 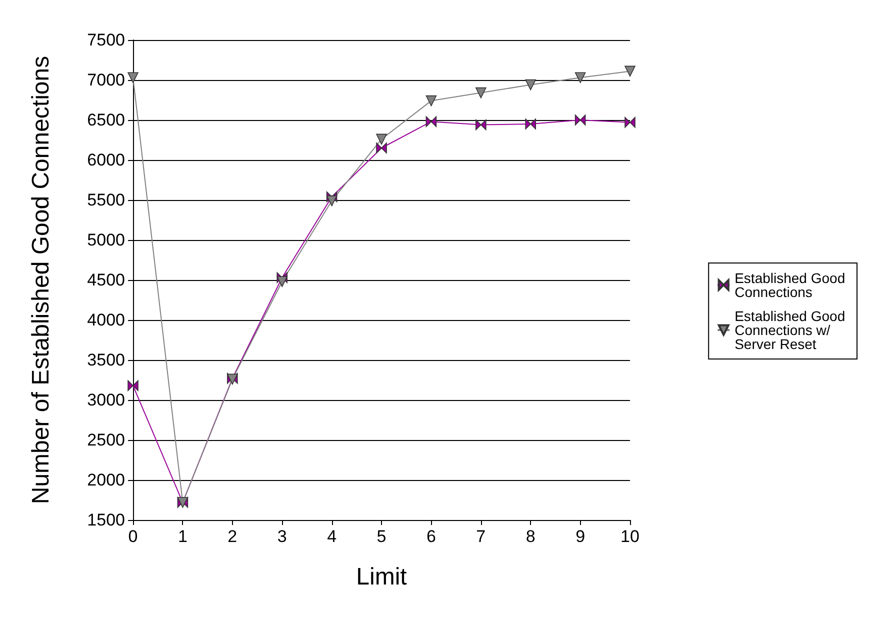 What do you see at coordinates (381, 536) in the screenshot?
I see `x-tick-label: 5` at bounding box center [381, 536].